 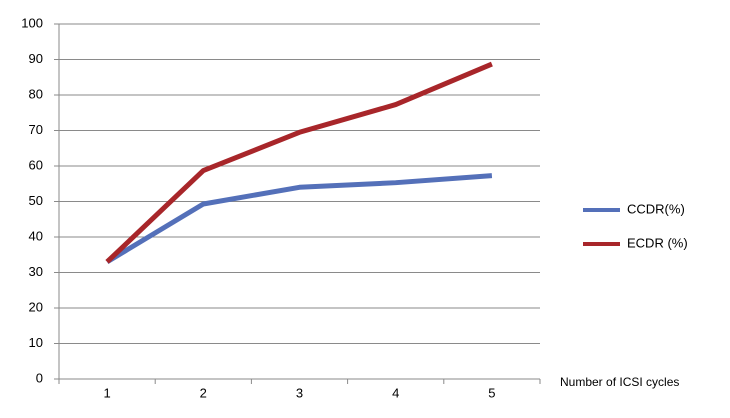 What do you see at coordinates (299, 392) in the screenshot?
I see `x-tick-label: 3` at bounding box center [299, 392].